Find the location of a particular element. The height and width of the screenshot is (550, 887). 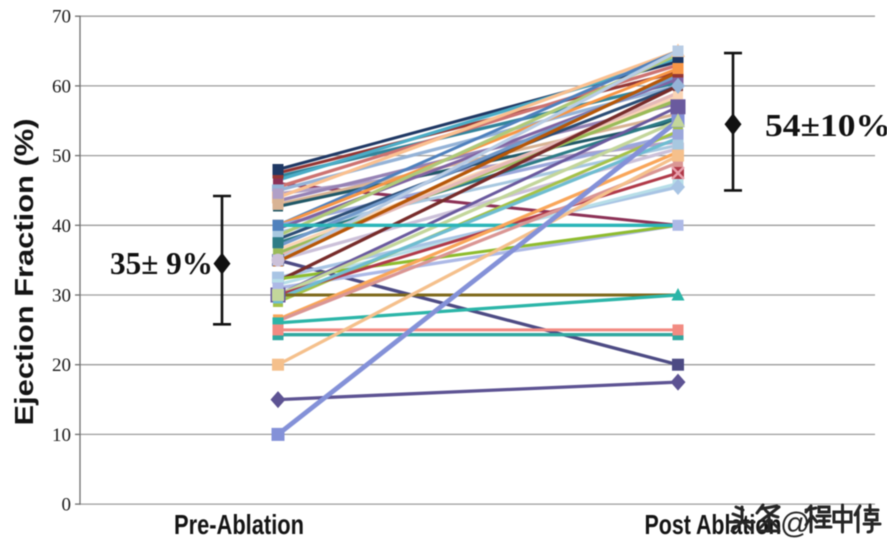

svg-text: 35± 9% is located at coordinates (161, 263).